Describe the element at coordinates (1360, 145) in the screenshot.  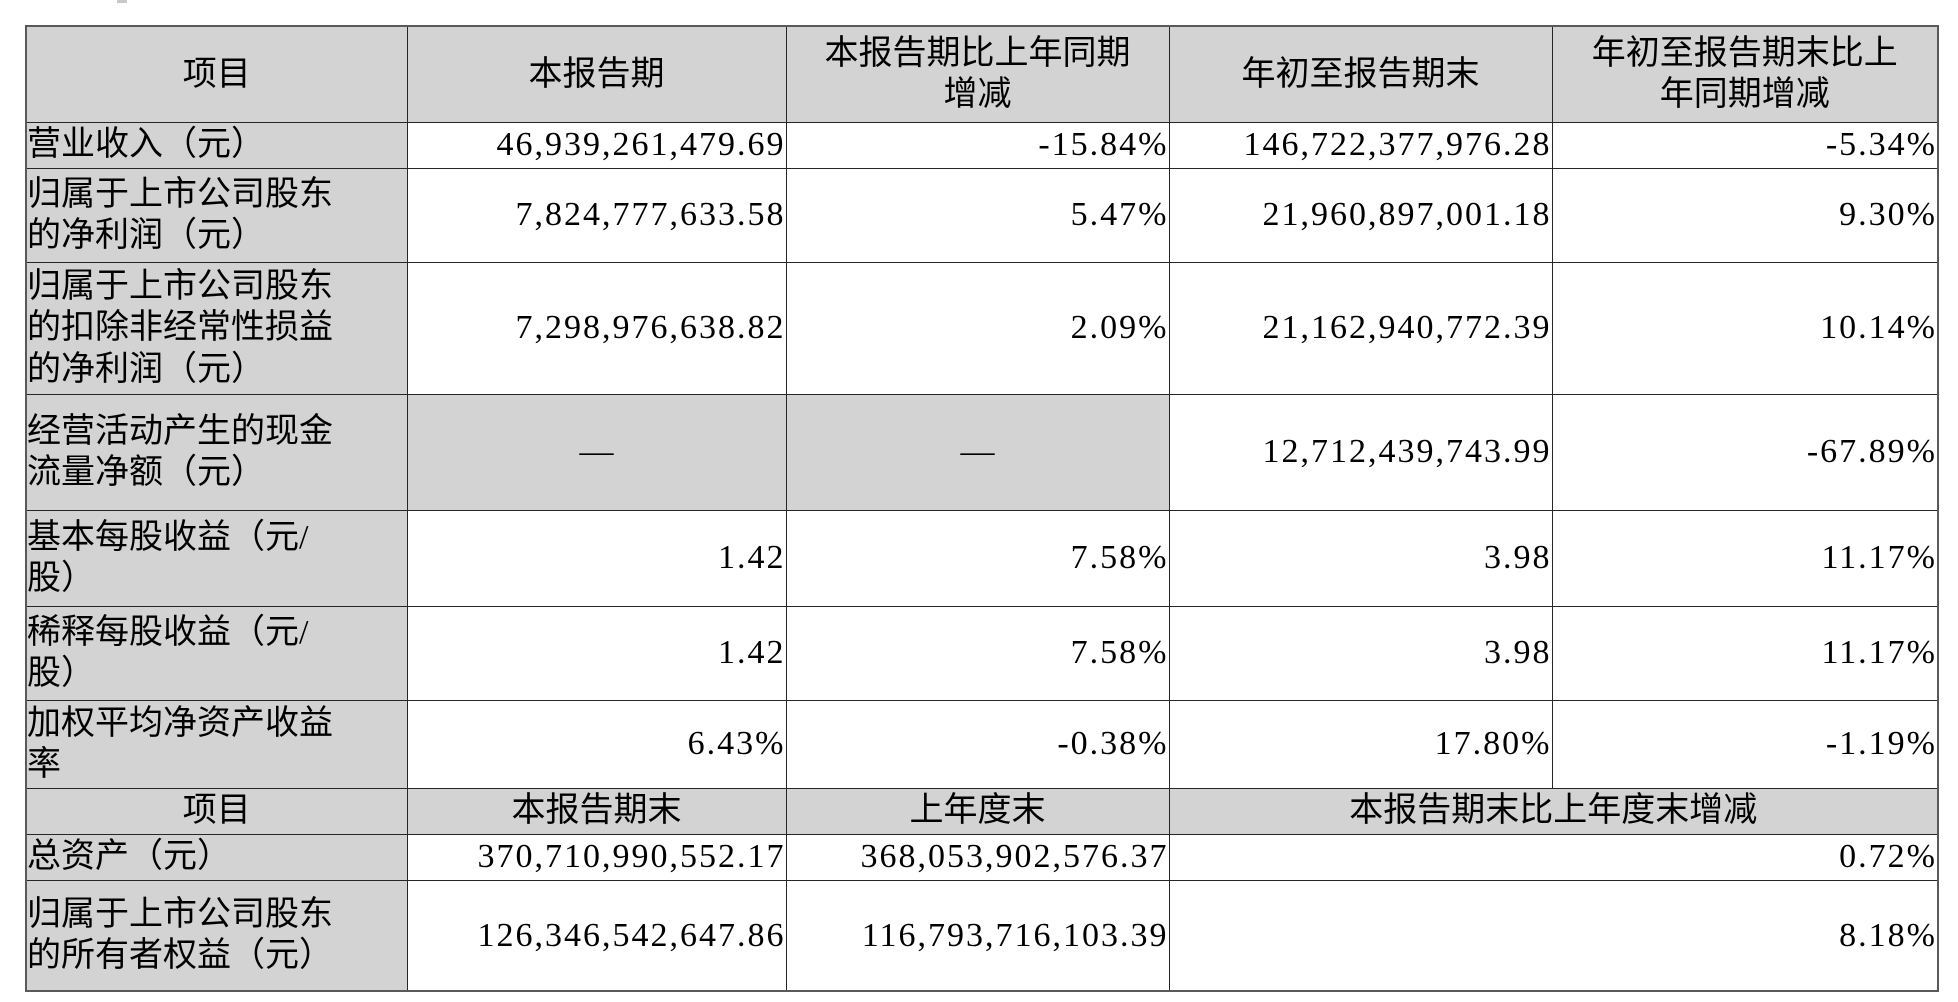
I see `value-cell: 146,722,377,976.28` at that location.